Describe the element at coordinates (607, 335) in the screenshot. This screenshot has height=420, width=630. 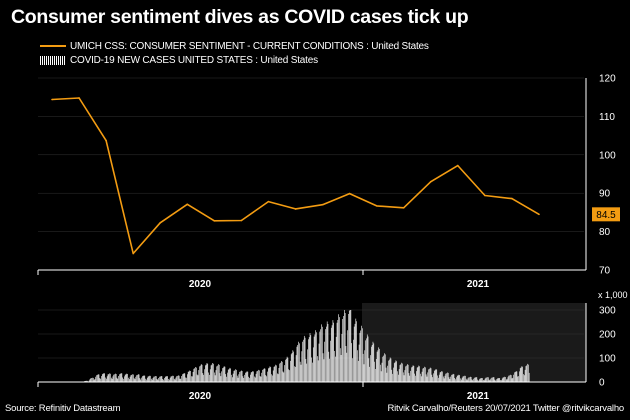
I see `y-tick-label: 200` at that location.